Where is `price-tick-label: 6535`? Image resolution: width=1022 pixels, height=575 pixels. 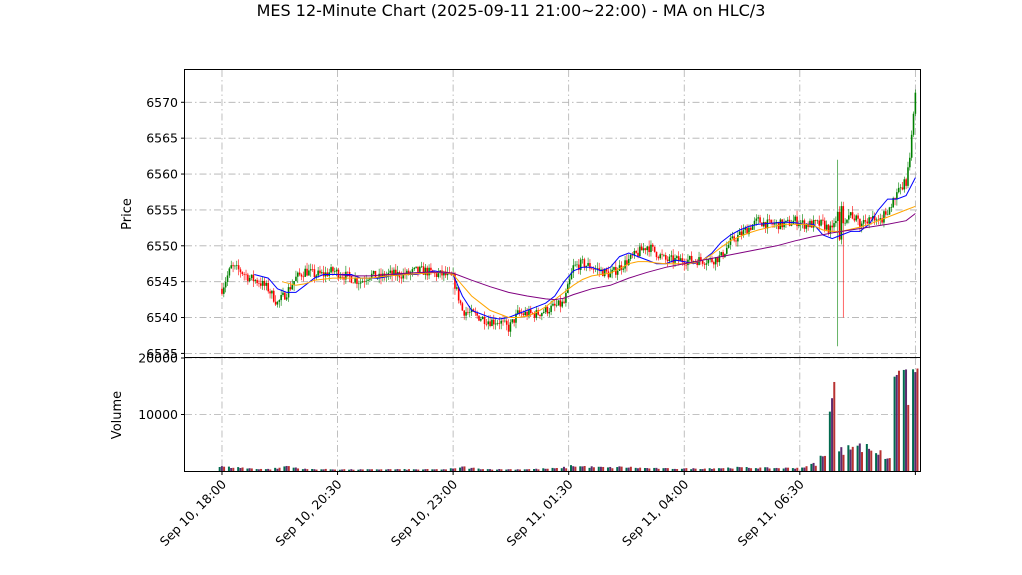
price-tick-label: 6535 is located at coordinates (162, 353).